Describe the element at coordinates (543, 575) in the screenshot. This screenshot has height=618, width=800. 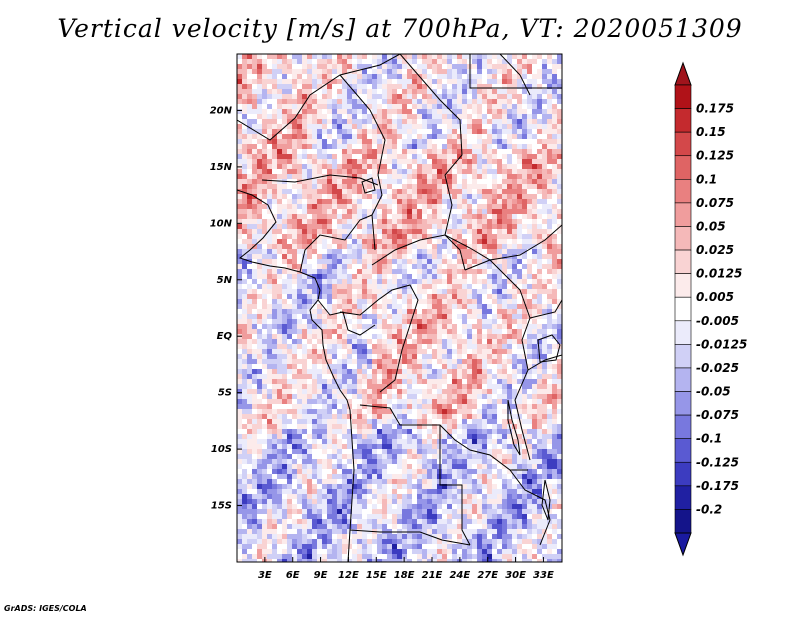
I see `lon-label: 33E` at that location.